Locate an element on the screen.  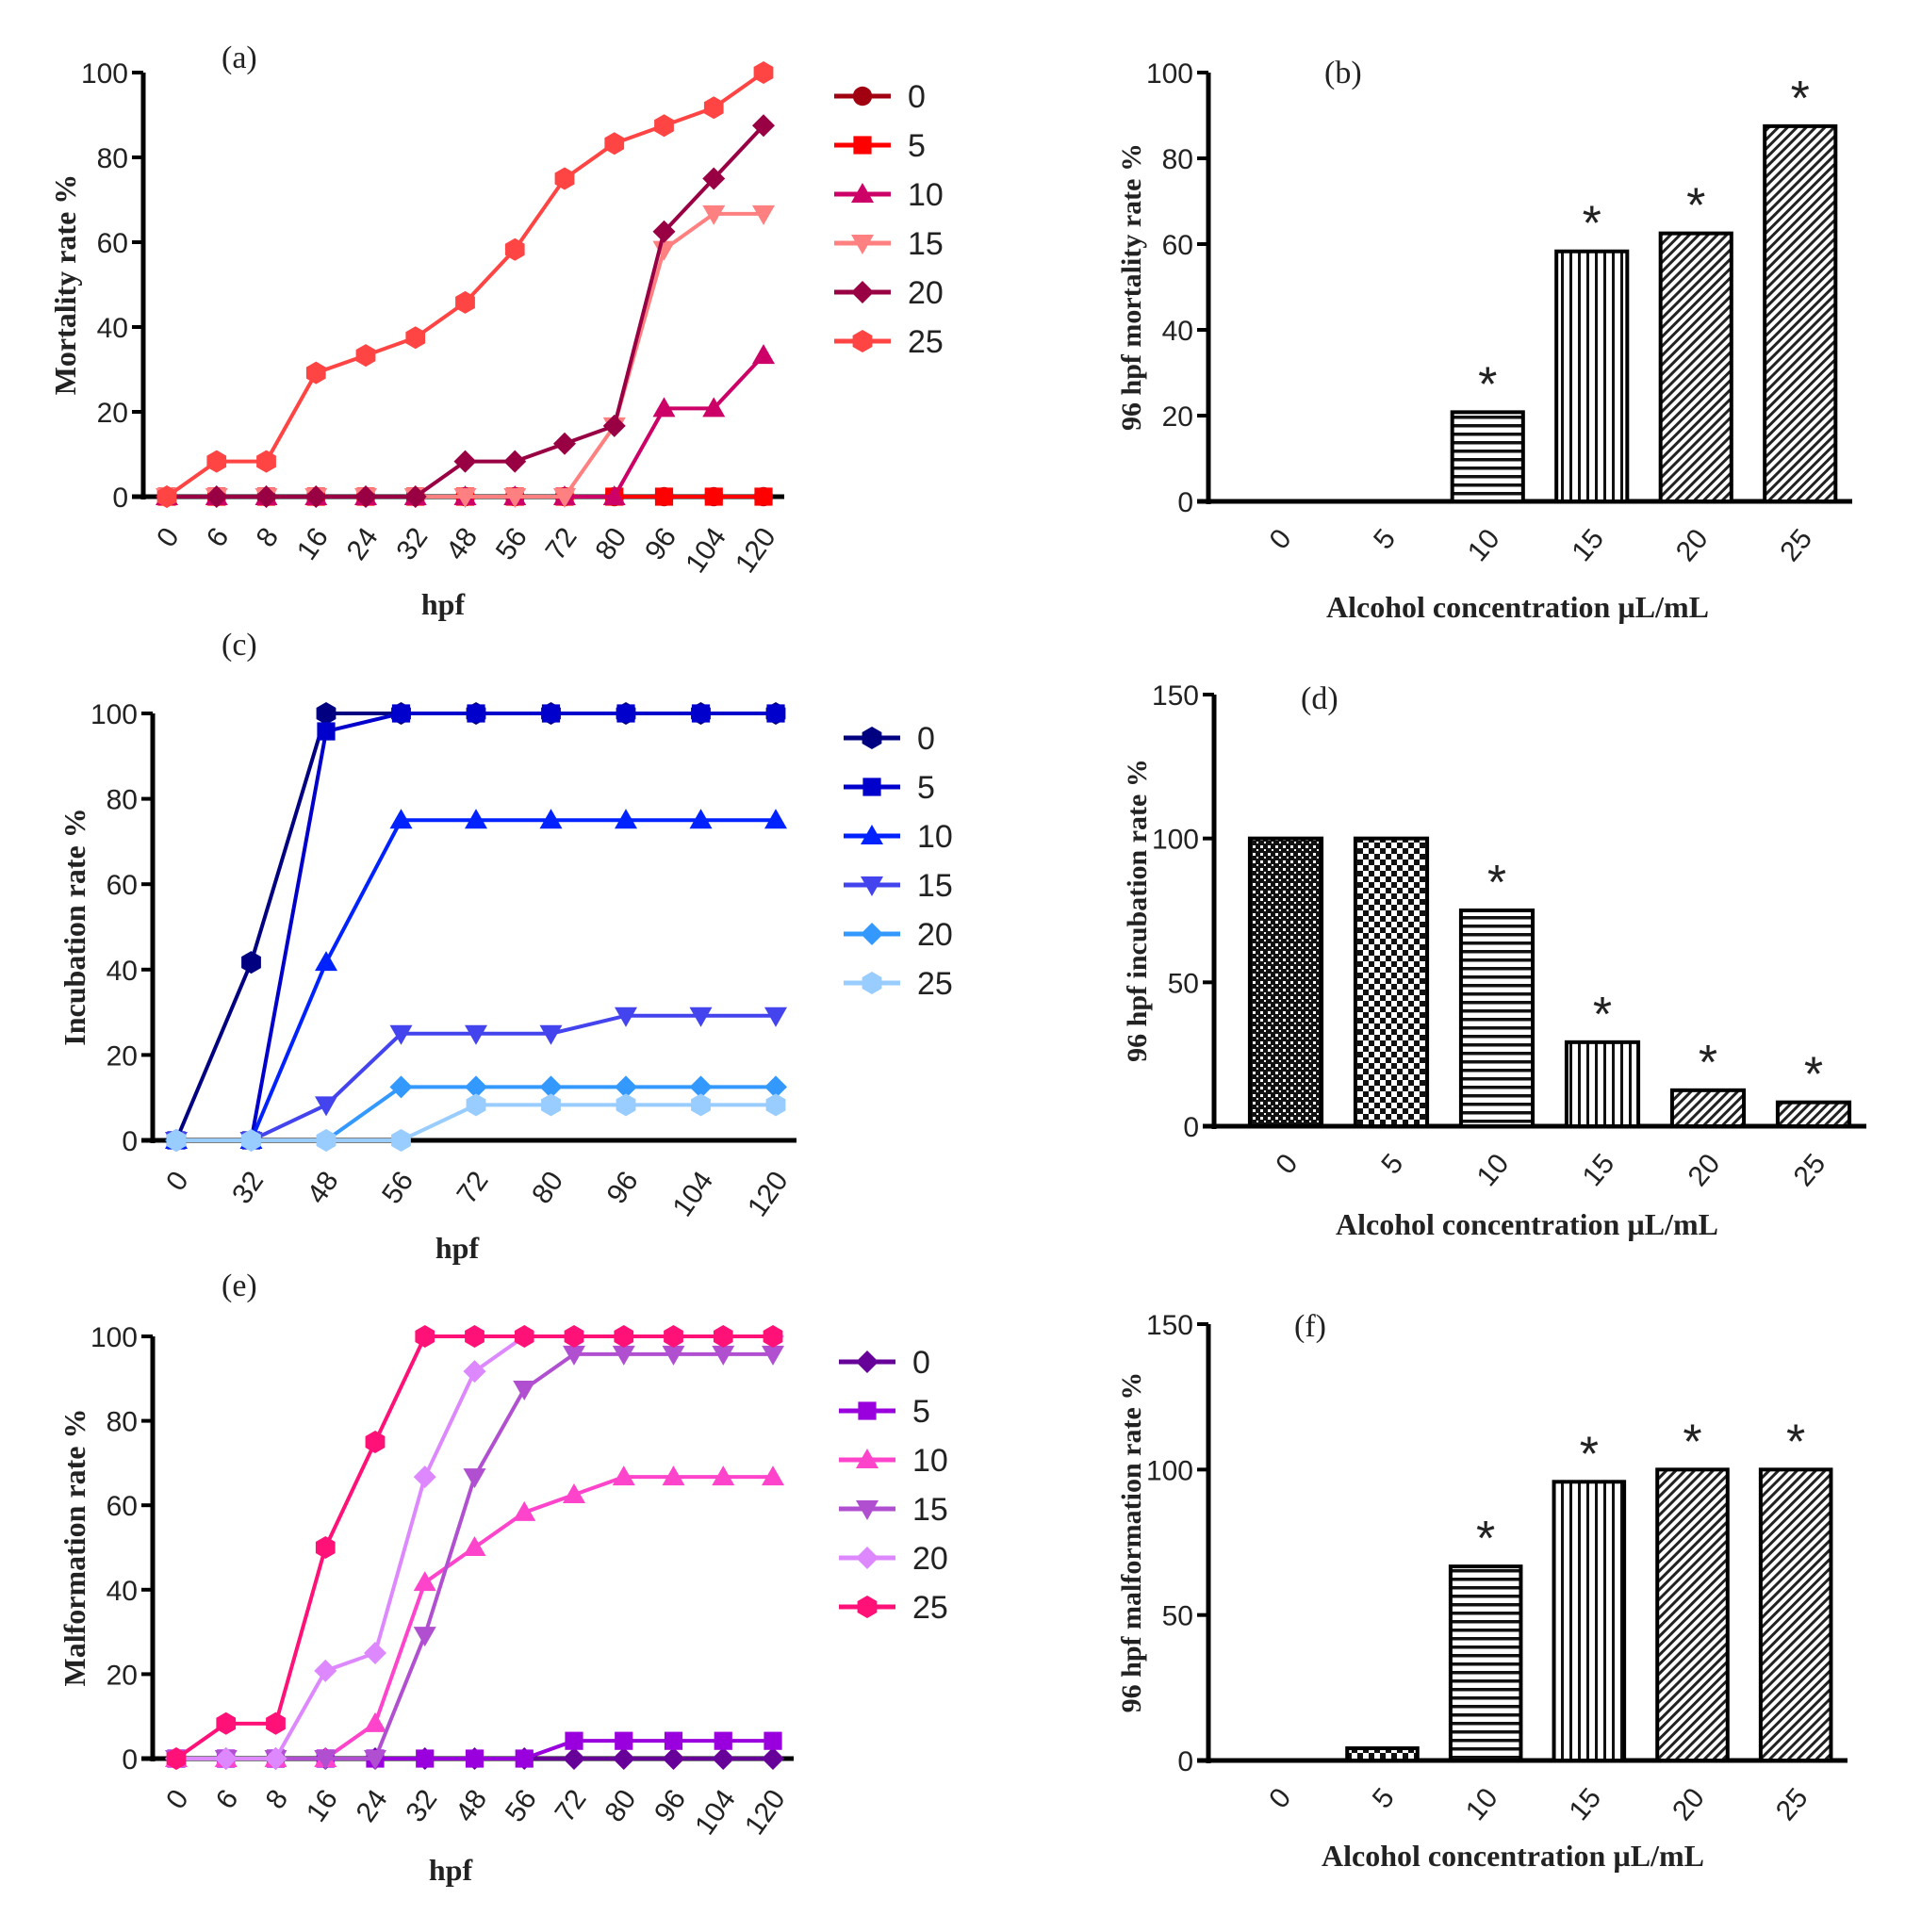
x-axis-label: Alcohol concentration µL/mL is located at coordinates (1513, 1856).